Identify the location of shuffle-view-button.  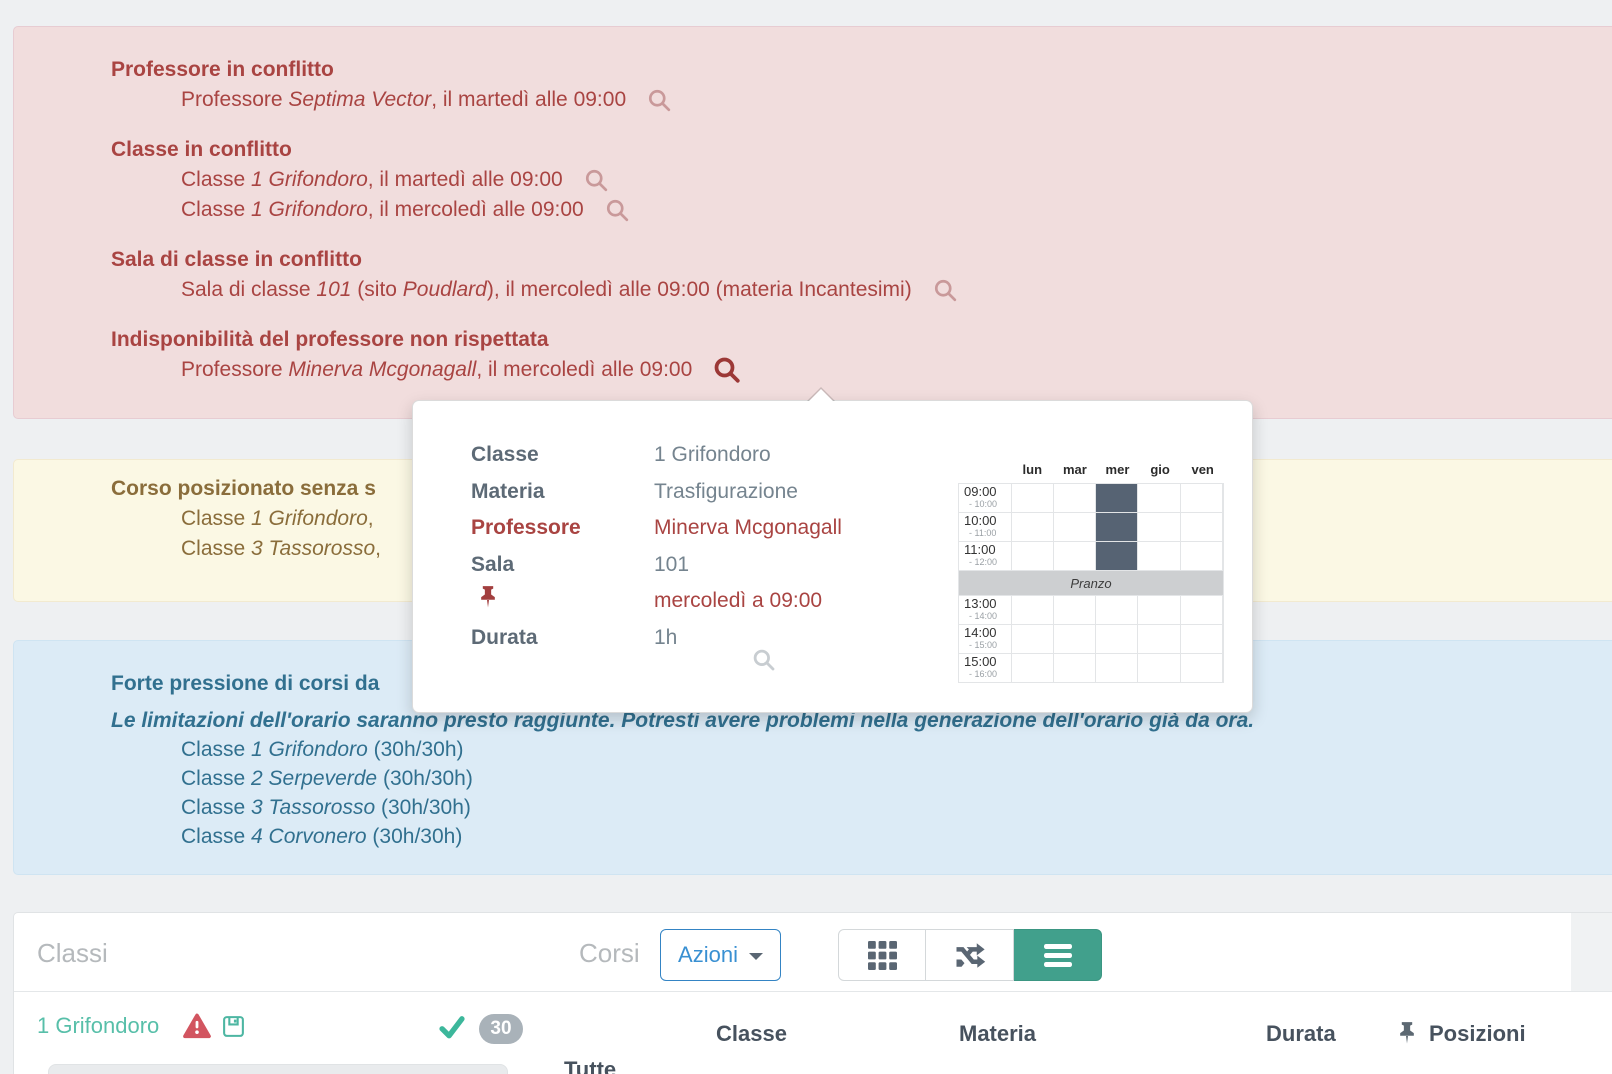
(970, 955).